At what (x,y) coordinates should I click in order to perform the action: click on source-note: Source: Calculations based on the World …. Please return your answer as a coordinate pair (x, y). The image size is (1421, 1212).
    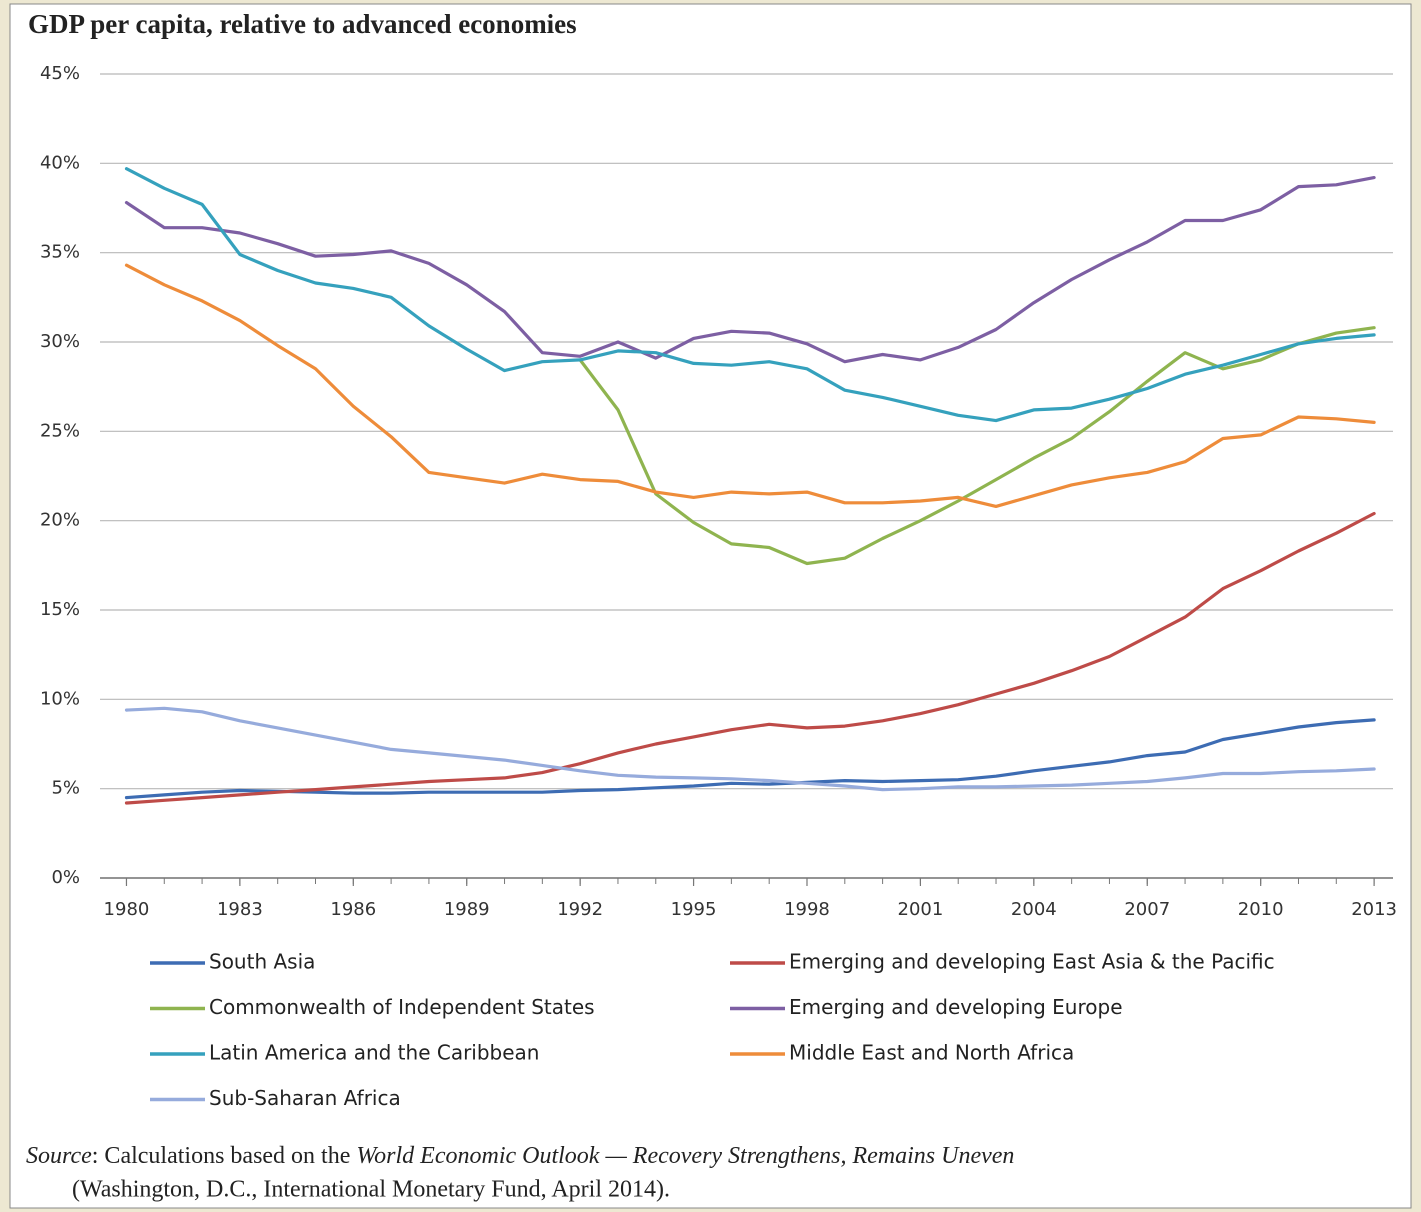
    Looking at the image, I should click on (520, 1156).